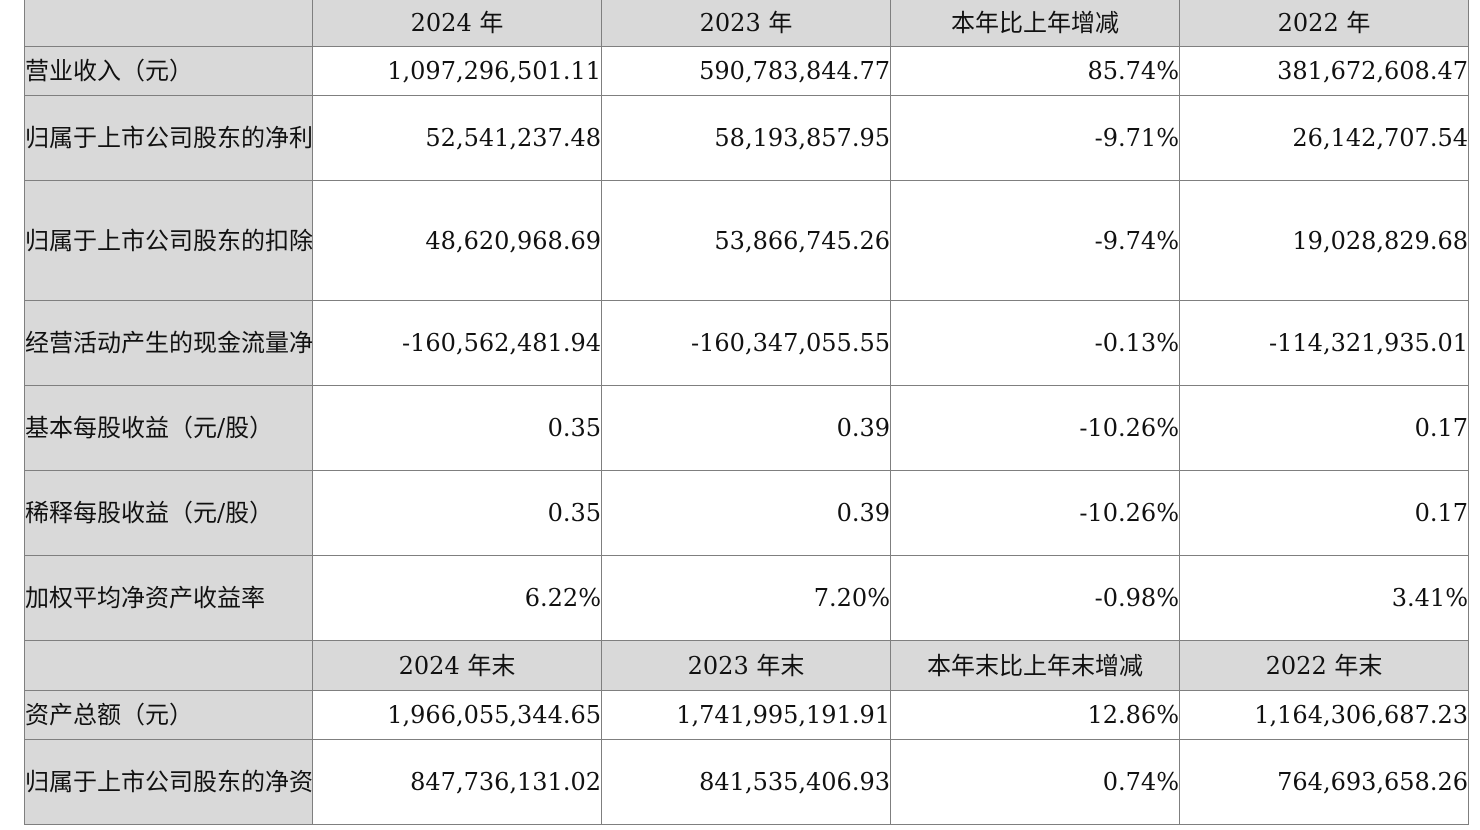 The height and width of the screenshot is (830, 1480). I want to click on row-label: 归属于上市公司股东的净利润（元）, so click(168, 138).